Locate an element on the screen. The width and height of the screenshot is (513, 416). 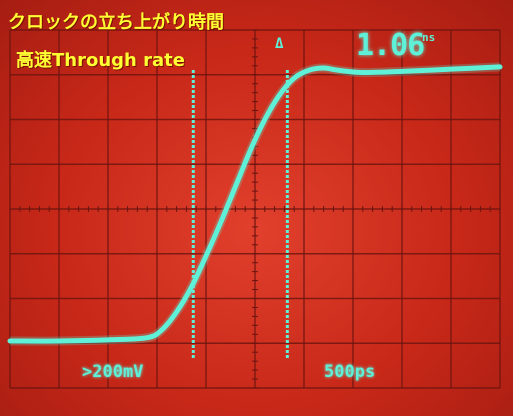
time-per-div-label: 500ps is located at coordinates (350, 372).